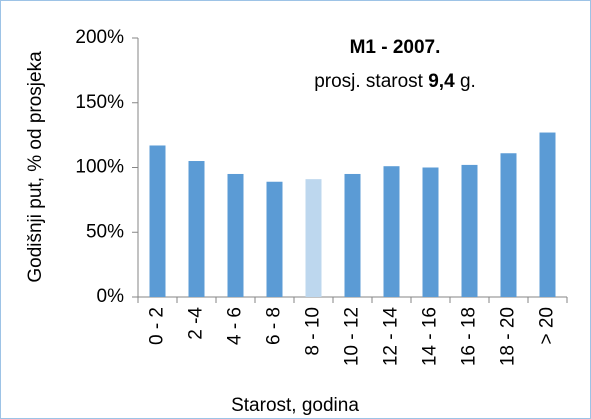  Describe the element at coordinates (157, 326) in the screenshot. I see `x-tick-label: 0 - 2` at that location.